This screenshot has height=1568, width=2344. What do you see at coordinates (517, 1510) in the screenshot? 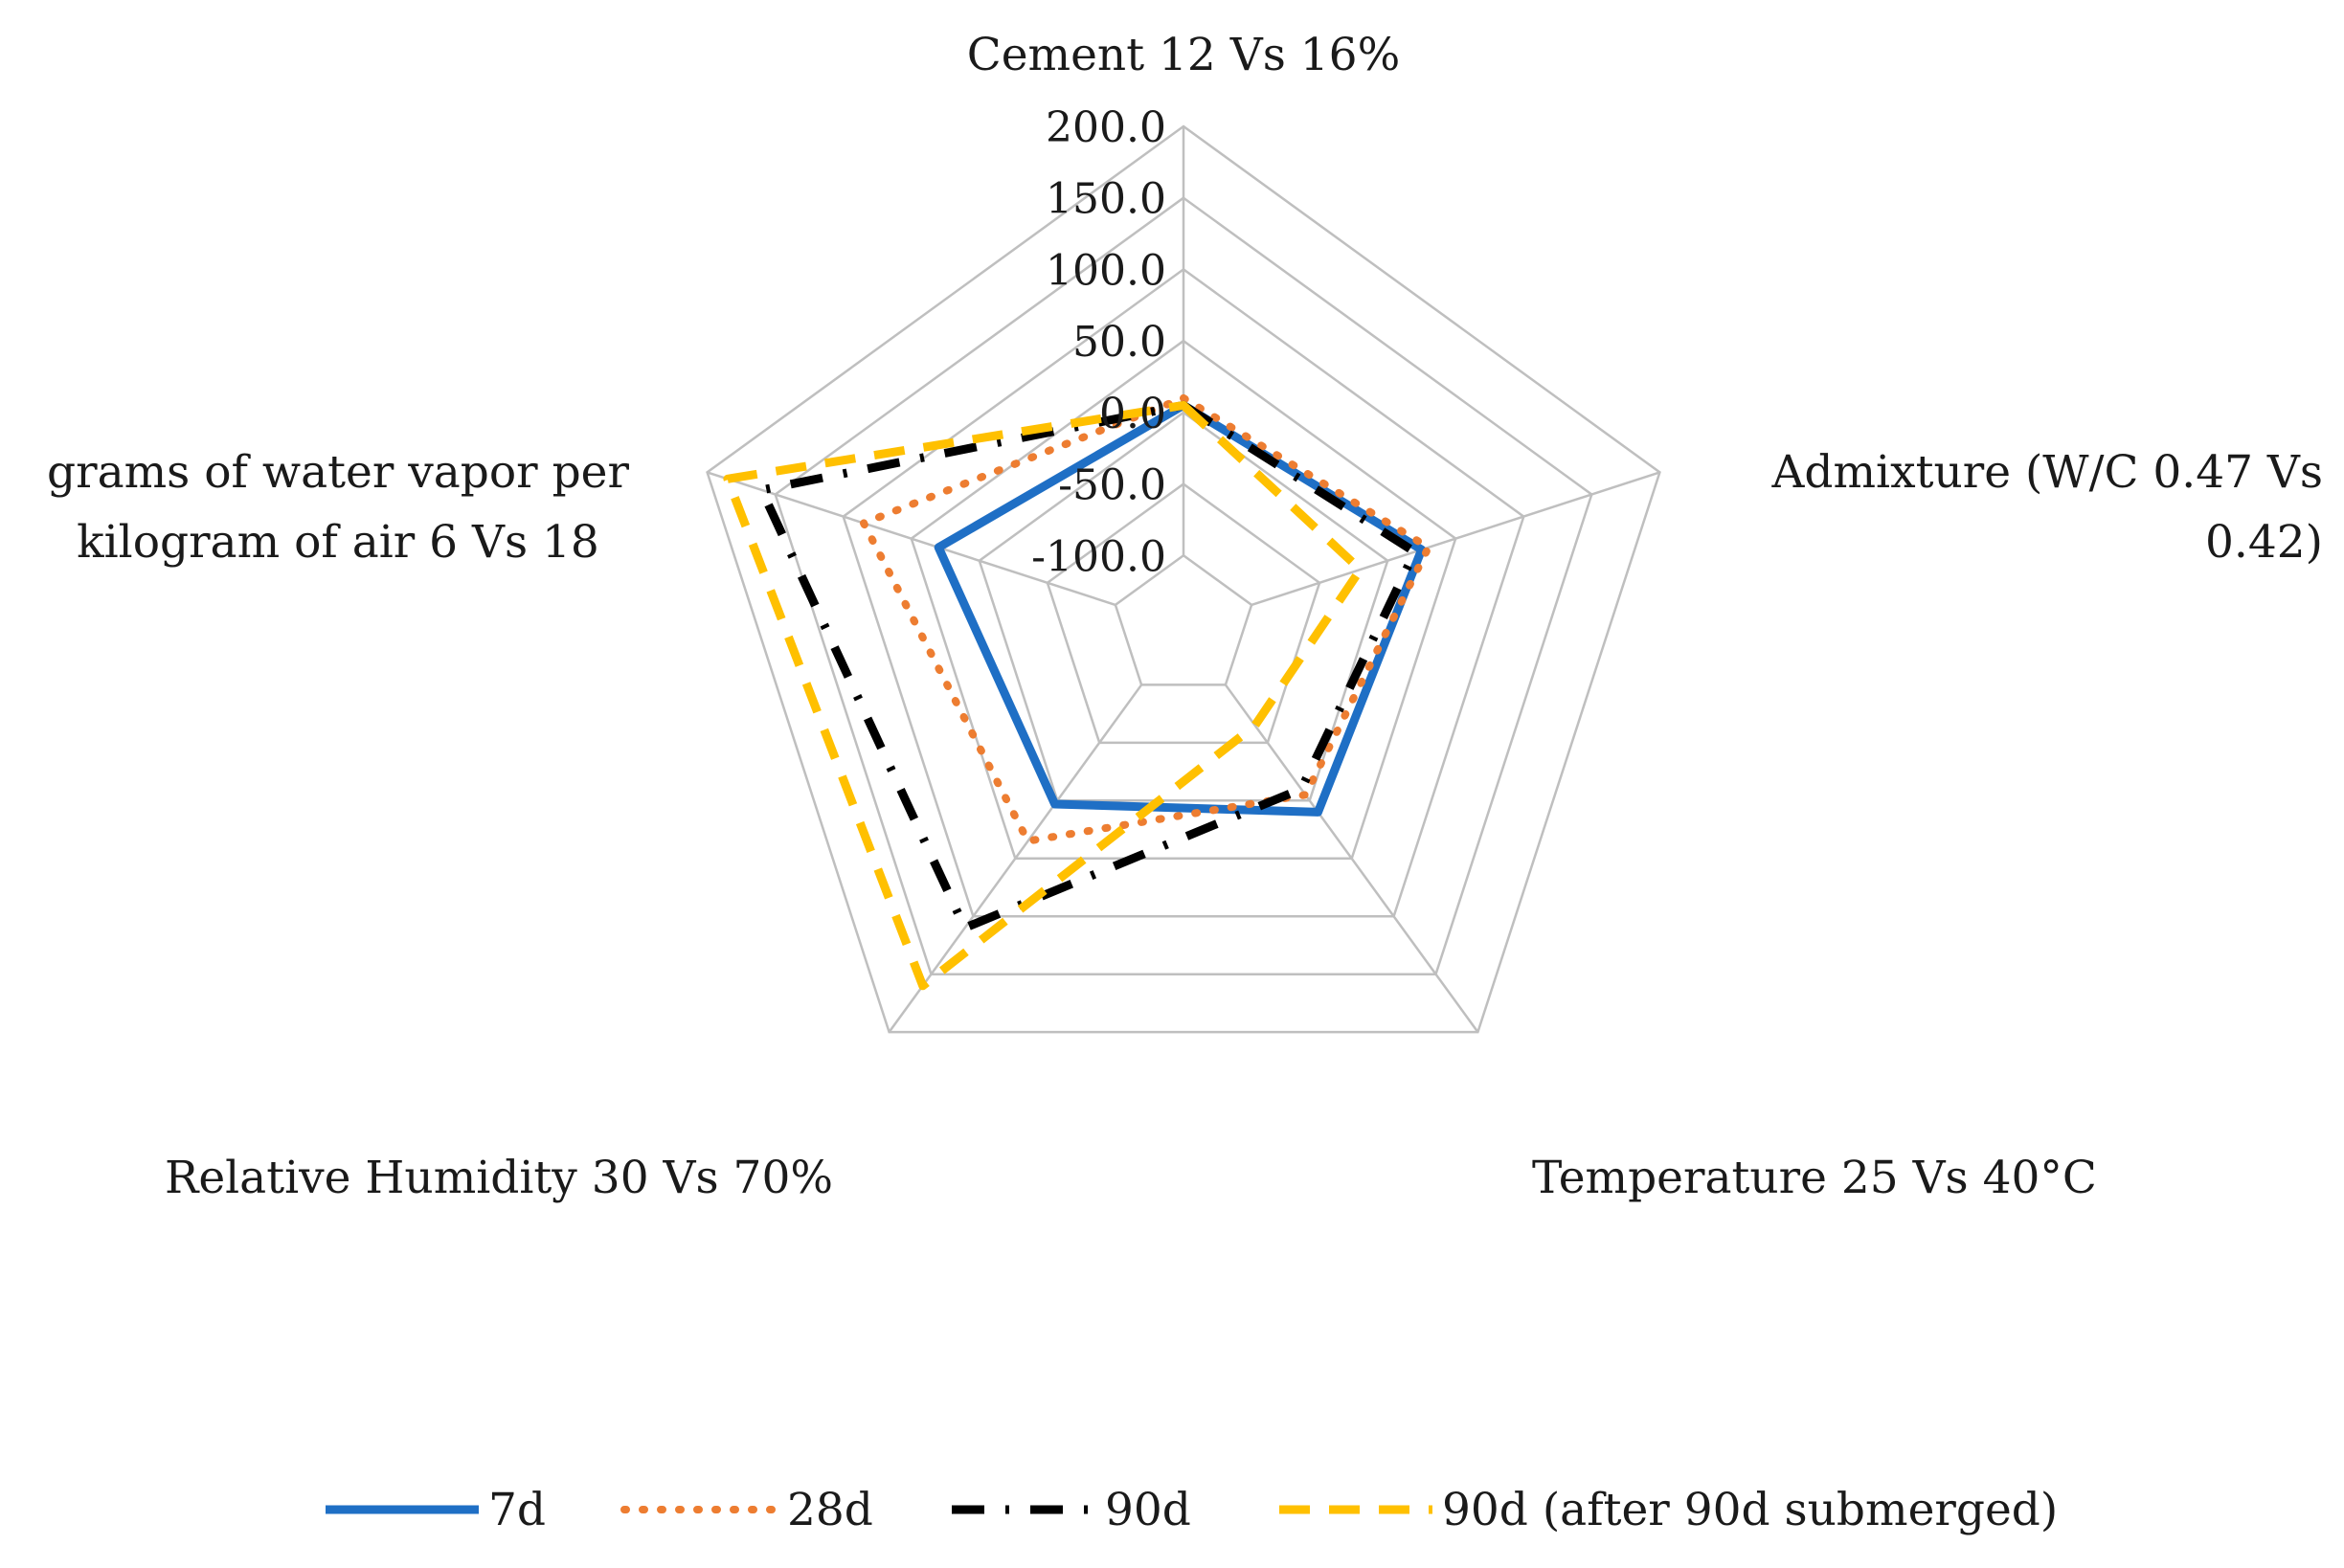
I see `legend-label-7d: 7d` at bounding box center [517, 1510].